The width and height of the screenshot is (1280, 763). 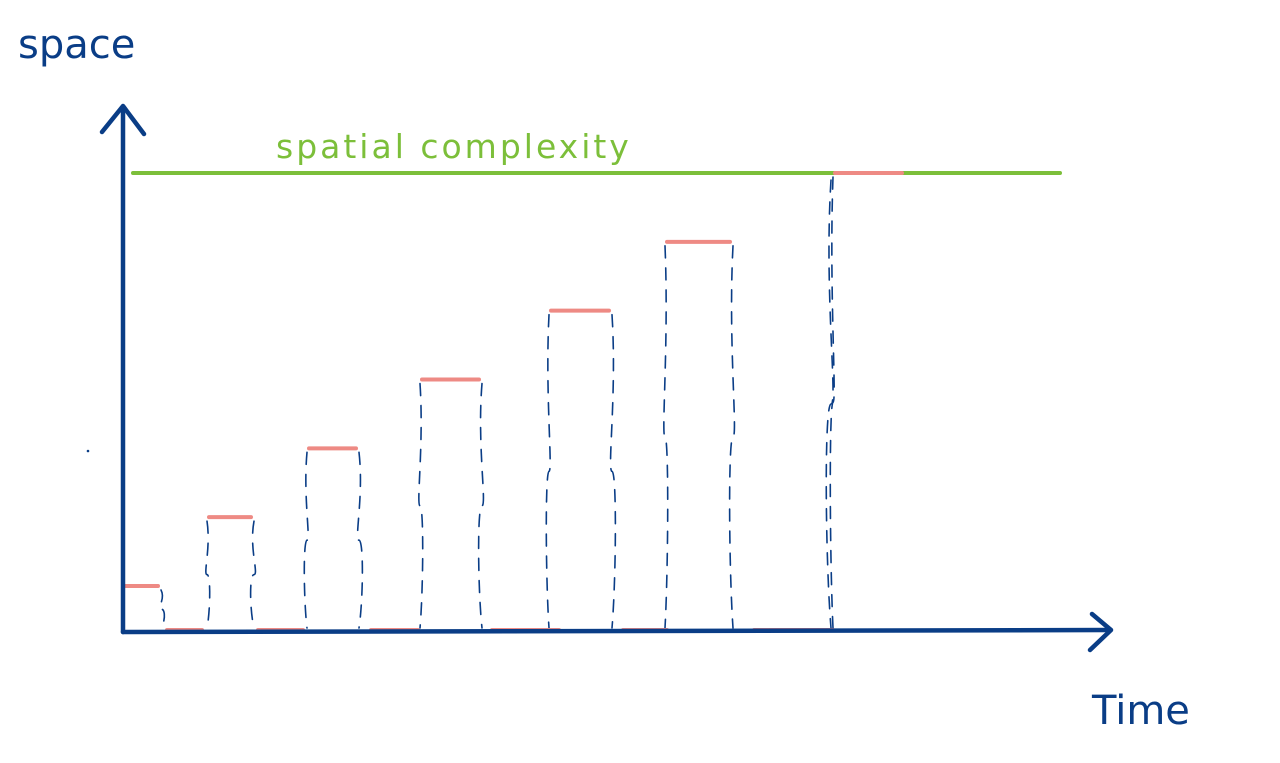 I want to click on x-axis-arrow-icon, so click(x=1100, y=632).